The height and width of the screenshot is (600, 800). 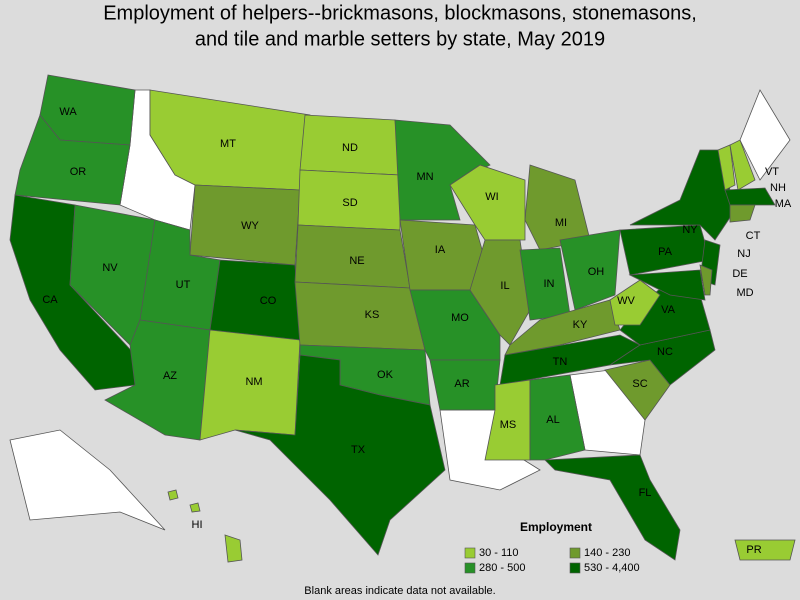 What do you see at coordinates (358, 450) in the screenshot?
I see `state-label: TX` at bounding box center [358, 450].